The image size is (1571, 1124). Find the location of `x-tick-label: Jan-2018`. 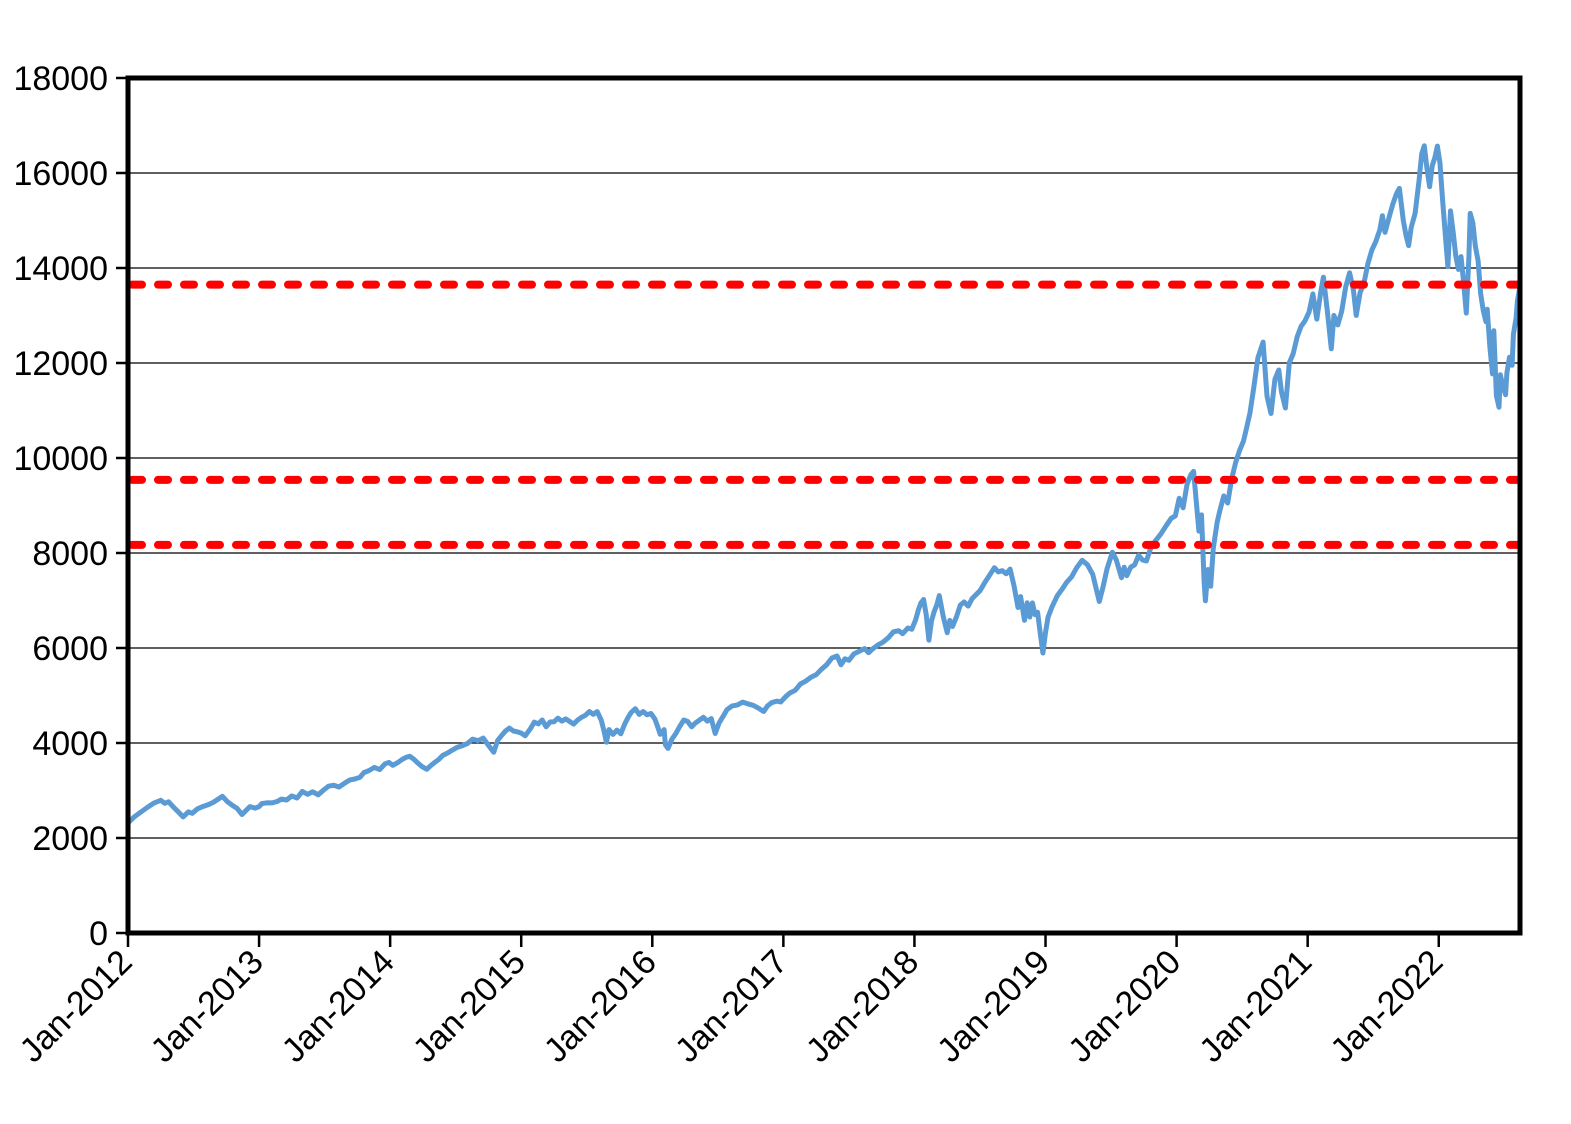

x-tick-label: Jan-2018 is located at coordinates (862, 1006).